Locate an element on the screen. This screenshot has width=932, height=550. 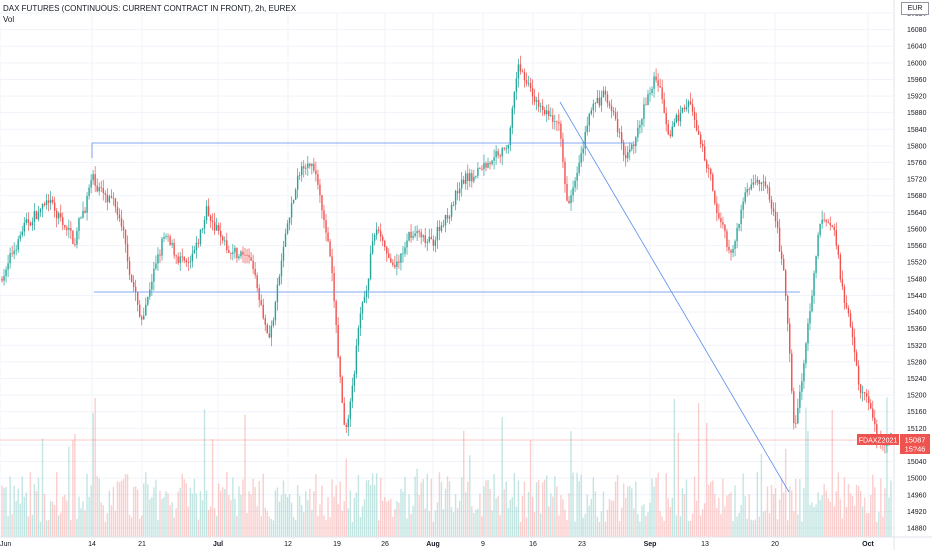
price-axis-label: 15000 is located at coordinates (917, 479).